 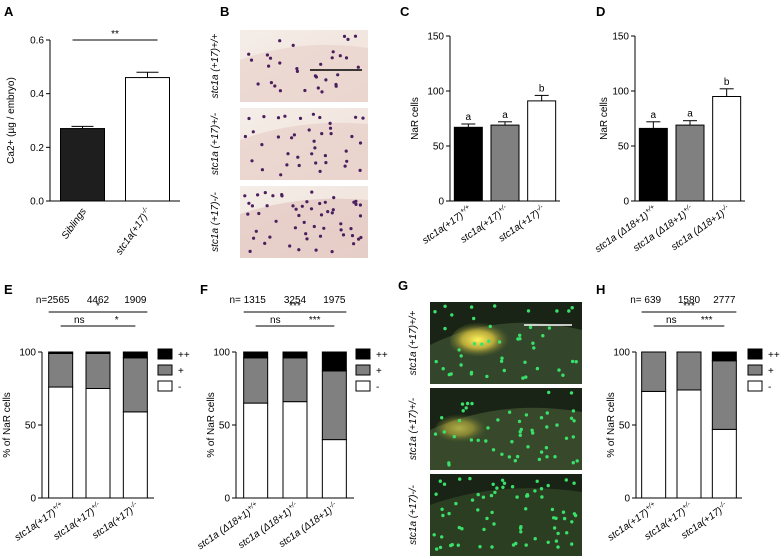 What do you see at coordinates (247, 300) in the screenshot?
I see `chart-f-n-label: n= 1315` at bounding box center [247, 300].